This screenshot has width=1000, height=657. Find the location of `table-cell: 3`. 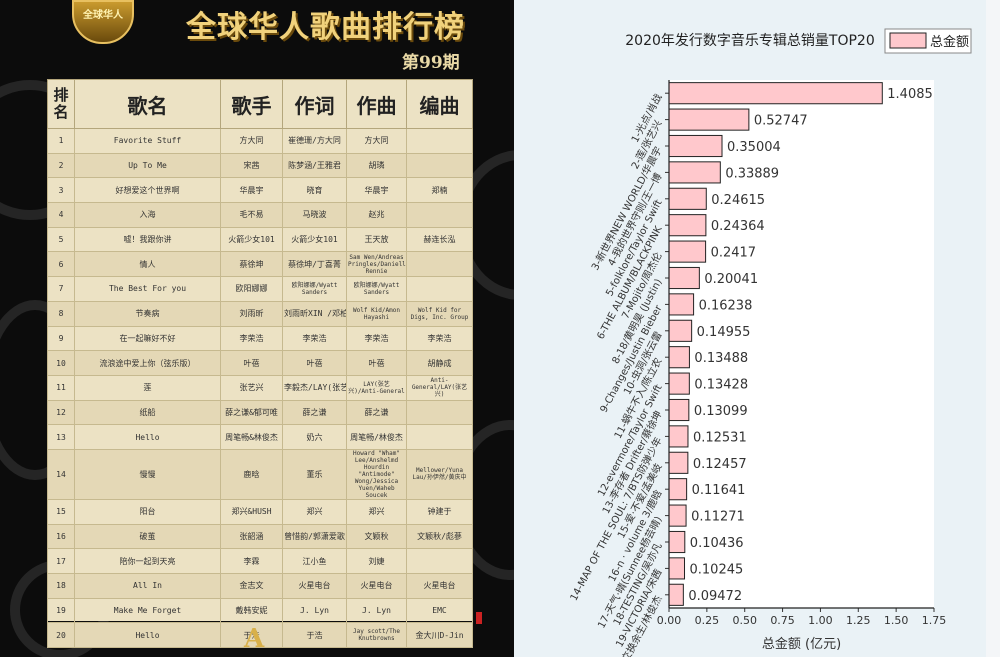

table-cell: 3 is located at coordinates (61, 190).